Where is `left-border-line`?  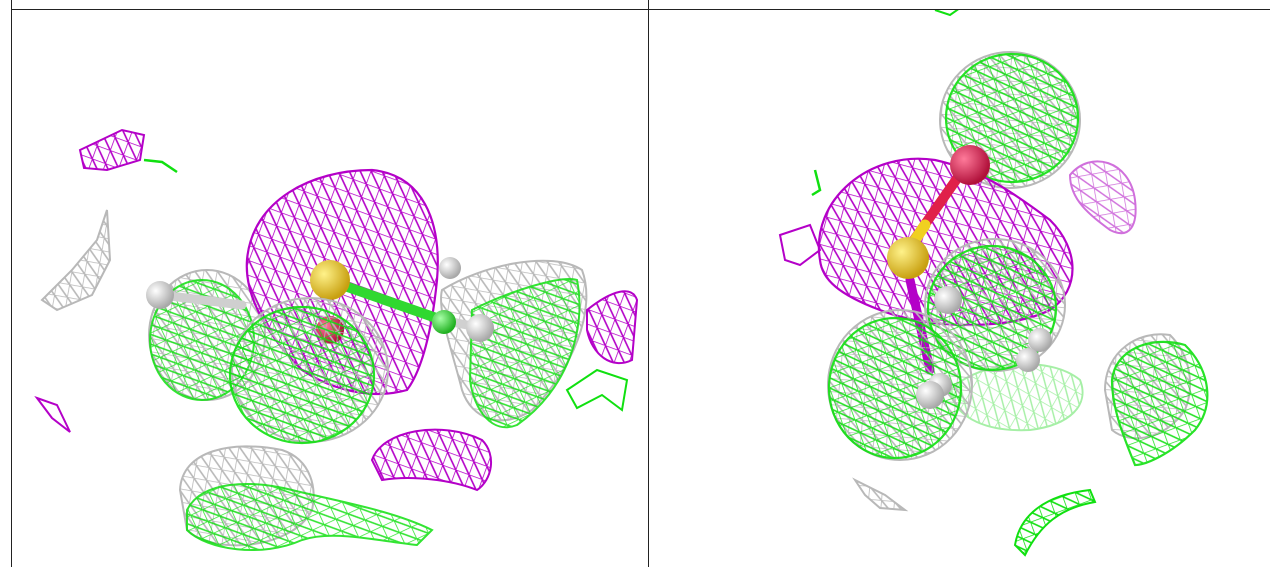 left-border-line is located at coordinates (11, 283).